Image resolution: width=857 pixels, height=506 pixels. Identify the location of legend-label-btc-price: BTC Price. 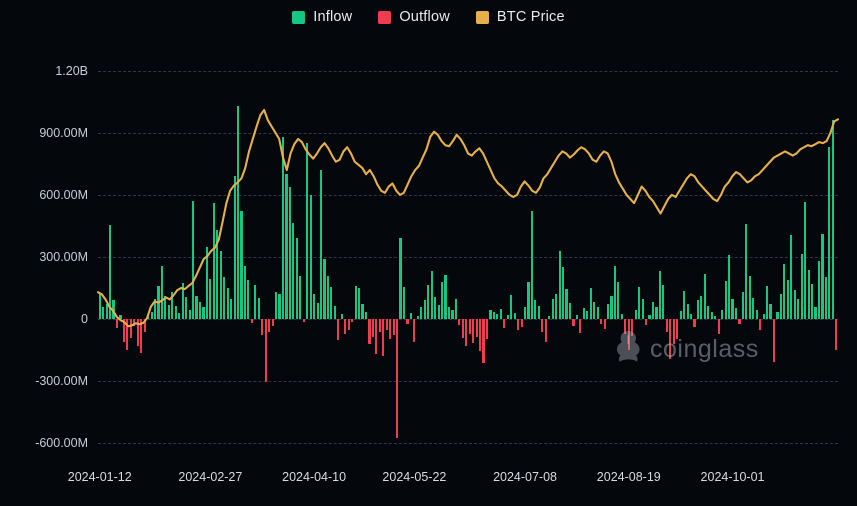
(530, 17).